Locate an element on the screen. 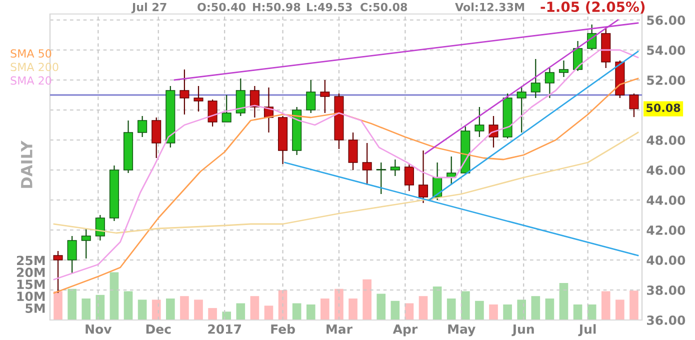 The width and height of the screenshot is (695, 340). y-tick-label: 42.00 is located at coordinates (666, 230).